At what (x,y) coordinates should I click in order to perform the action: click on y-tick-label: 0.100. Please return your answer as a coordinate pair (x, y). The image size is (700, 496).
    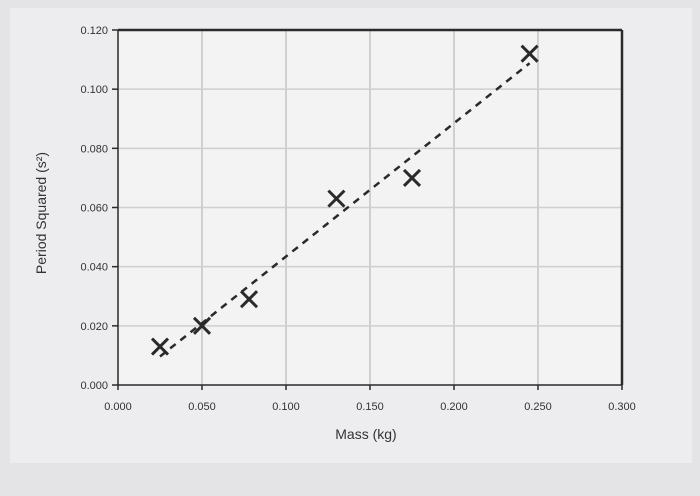
    Looking at the image, I should click on (94, 90).